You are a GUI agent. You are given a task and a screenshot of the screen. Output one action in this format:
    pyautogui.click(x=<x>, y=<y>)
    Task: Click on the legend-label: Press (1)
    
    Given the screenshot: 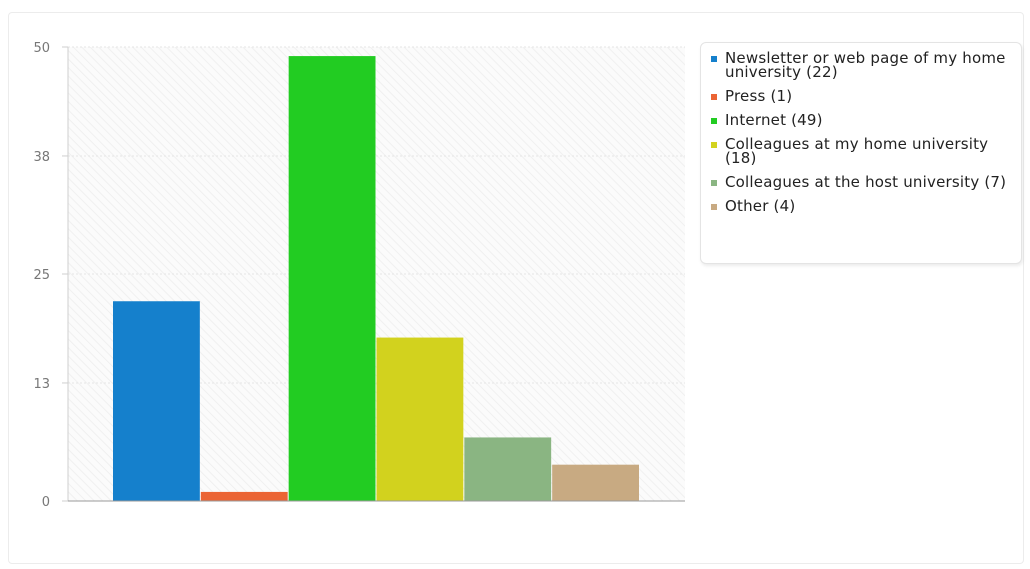 What is the action you would take?
    pyautogui.click(x=759, y=96)
    